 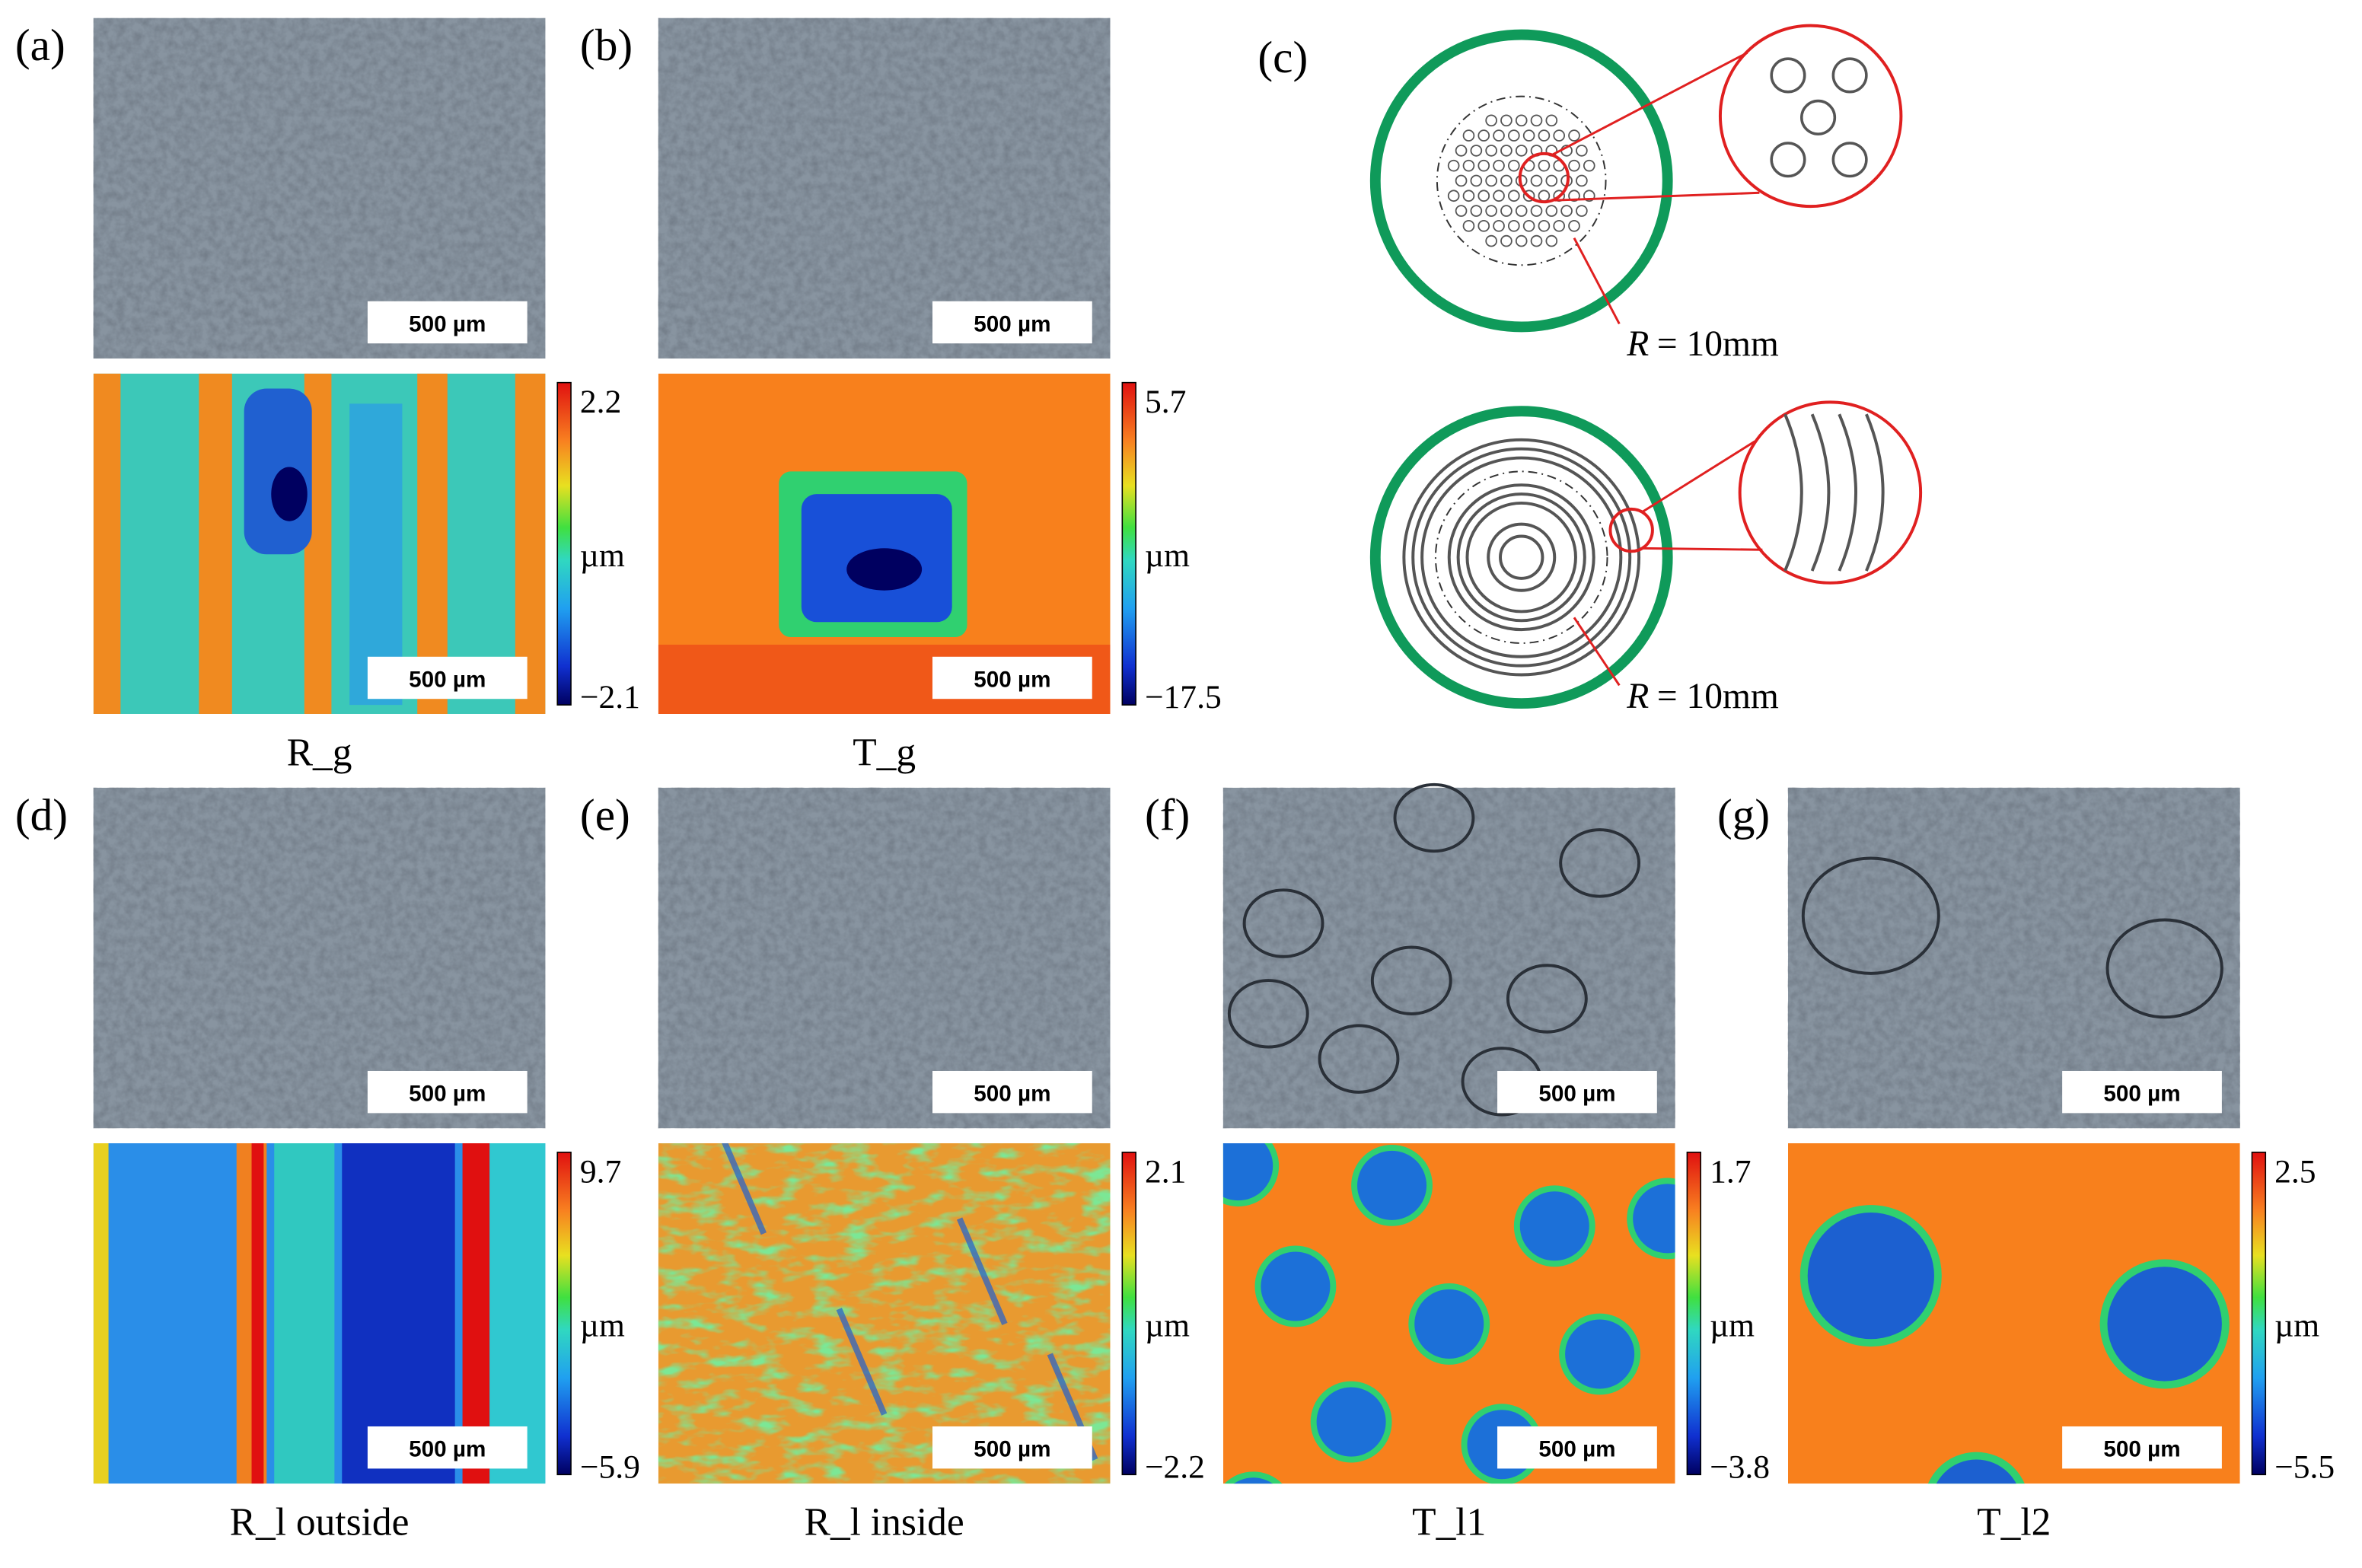 I want to click on caption: T_l1, so click(x=1449, y=1522).